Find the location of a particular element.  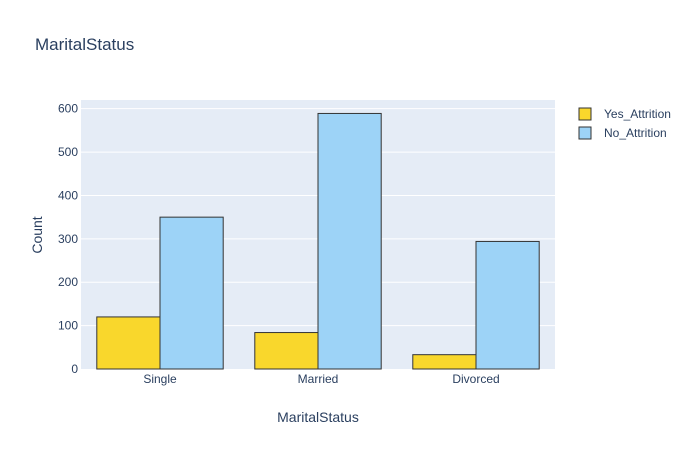

y-tick-label: 0 is located at coordinates (74, 369).